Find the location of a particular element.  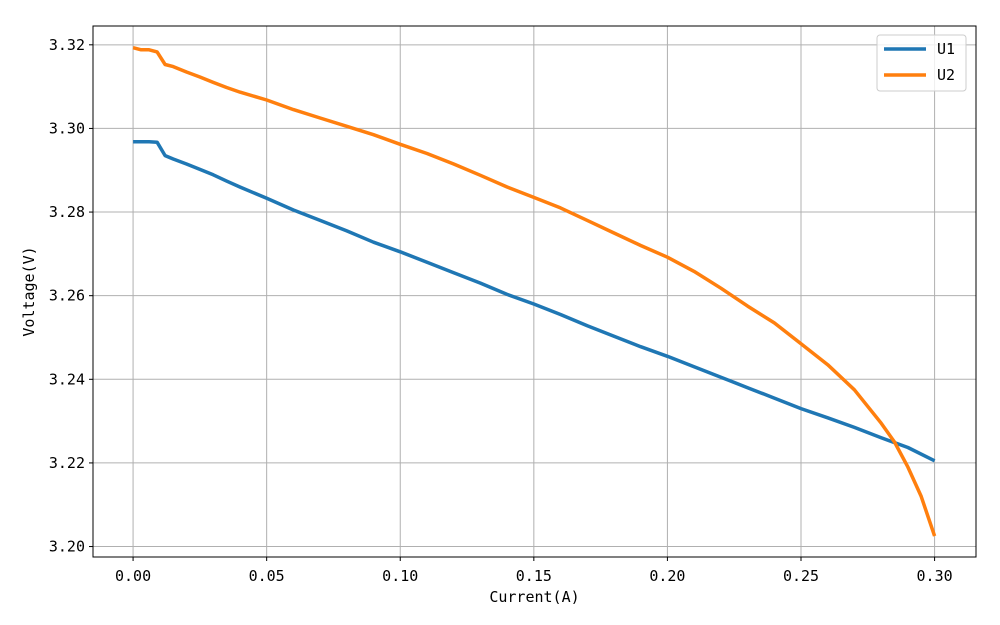

y-tick-label: 3.24 is located at coordinates (67, 379).